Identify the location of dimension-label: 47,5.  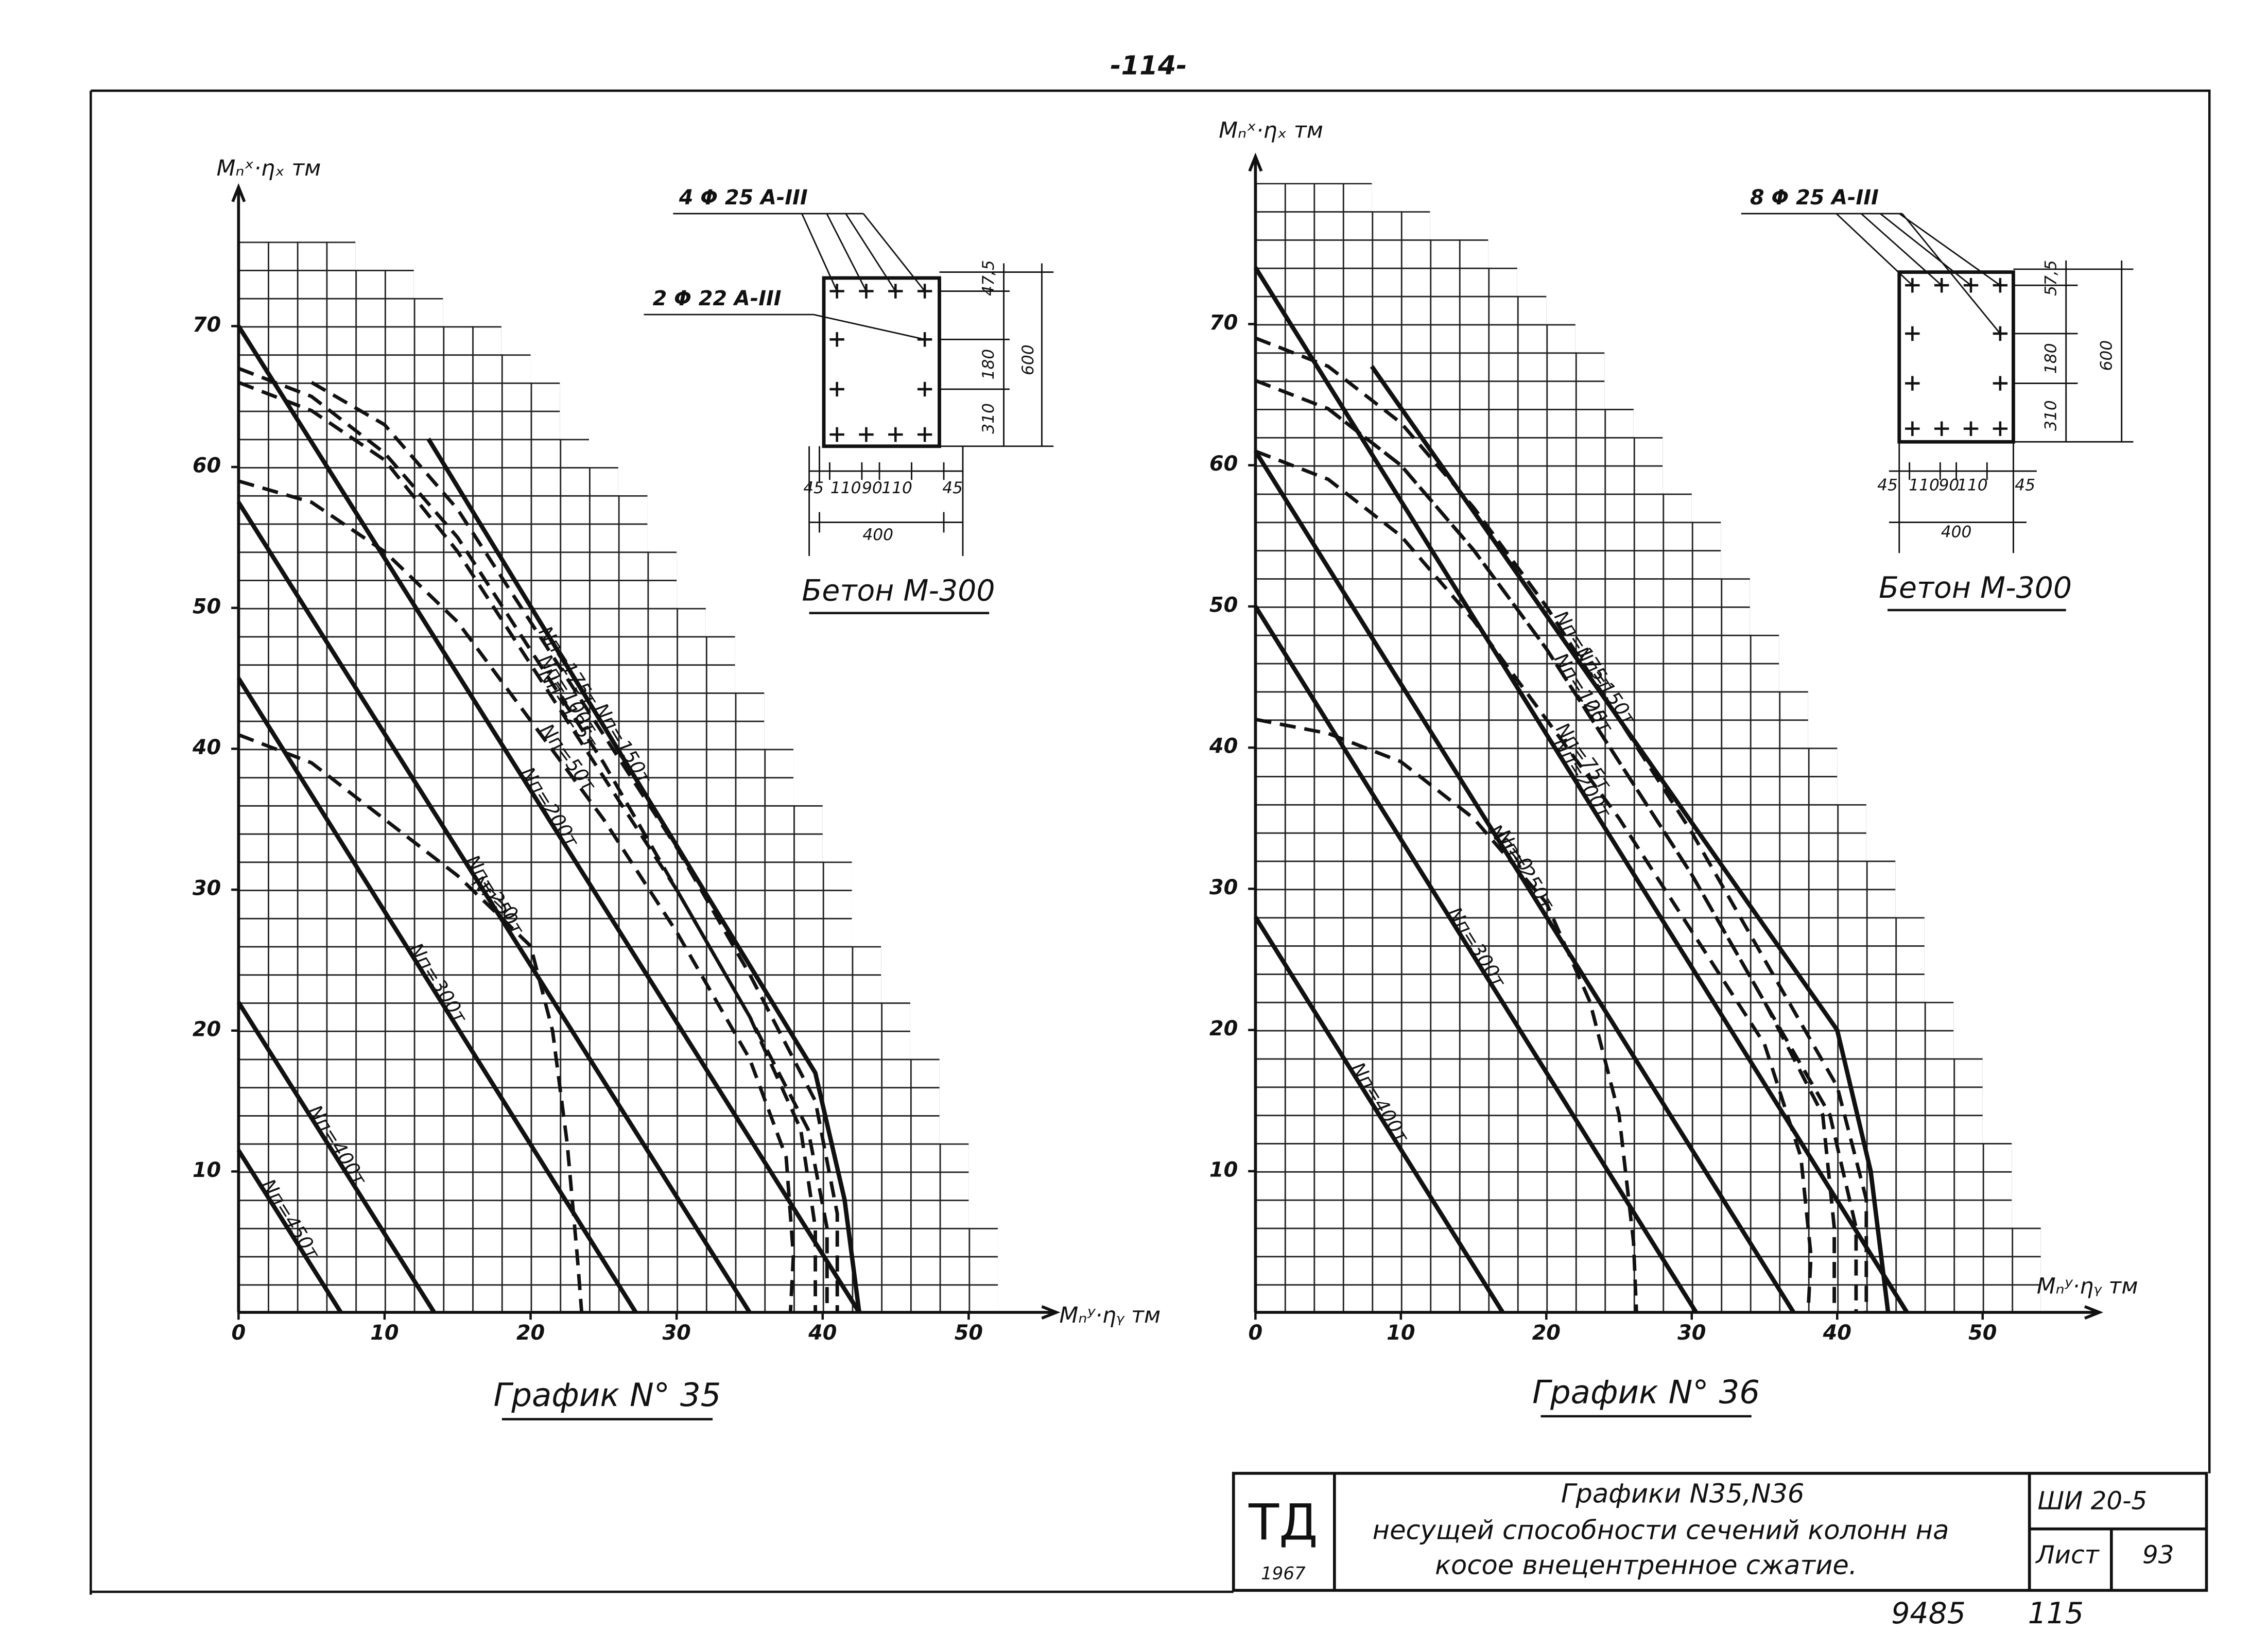
(988, 278).